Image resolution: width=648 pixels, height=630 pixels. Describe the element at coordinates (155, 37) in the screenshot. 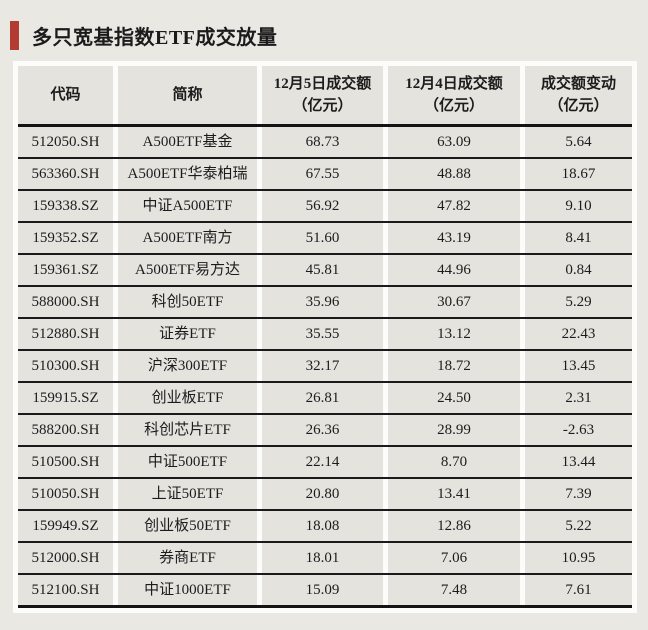

I see `page-title: 多只宽基指数ETF成交放量` at that location.